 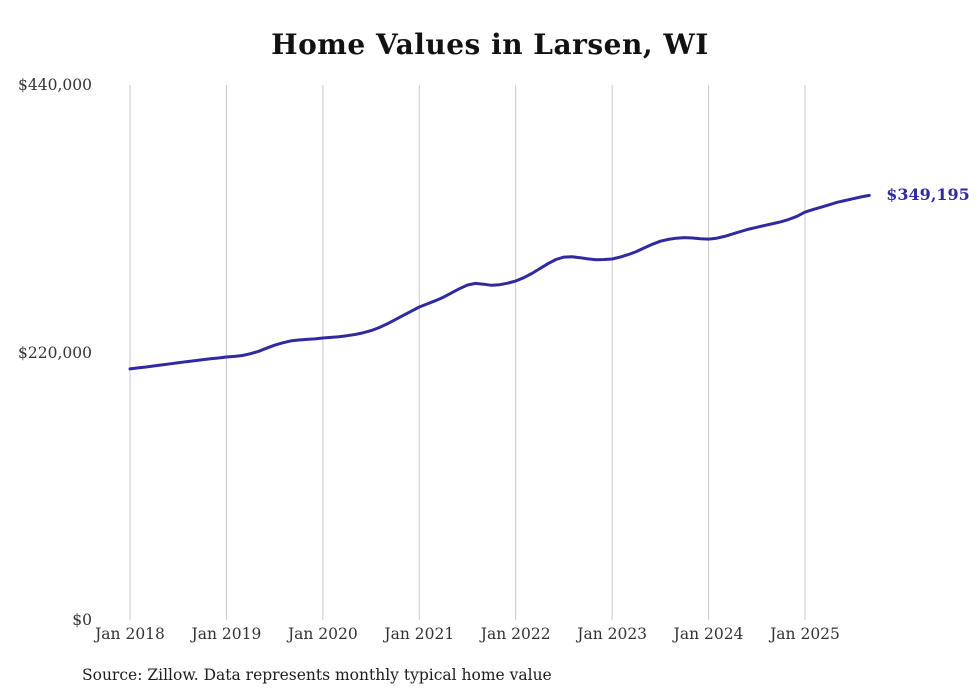 What do you see at coordinates (490, 44) in the screenshot?
I see `chart-title: Home Values in Larsen, WI` at bounding box center [490, 44].